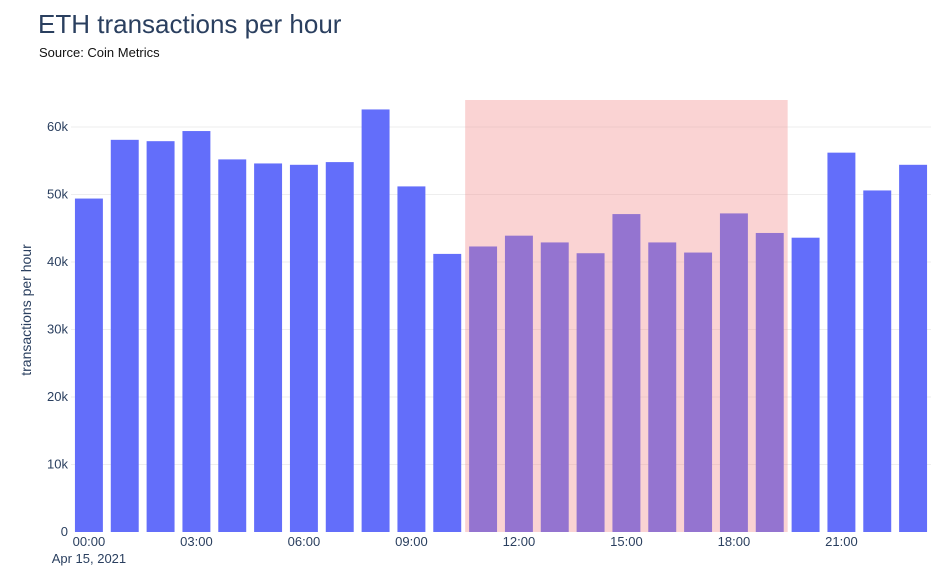 Image resolution: width=936 pixels, height=578 pixels. What do you see at coordinates (57, 464) in the screenshot?
I see `y-tick-label: 10k` at bounding box center [57, 464].